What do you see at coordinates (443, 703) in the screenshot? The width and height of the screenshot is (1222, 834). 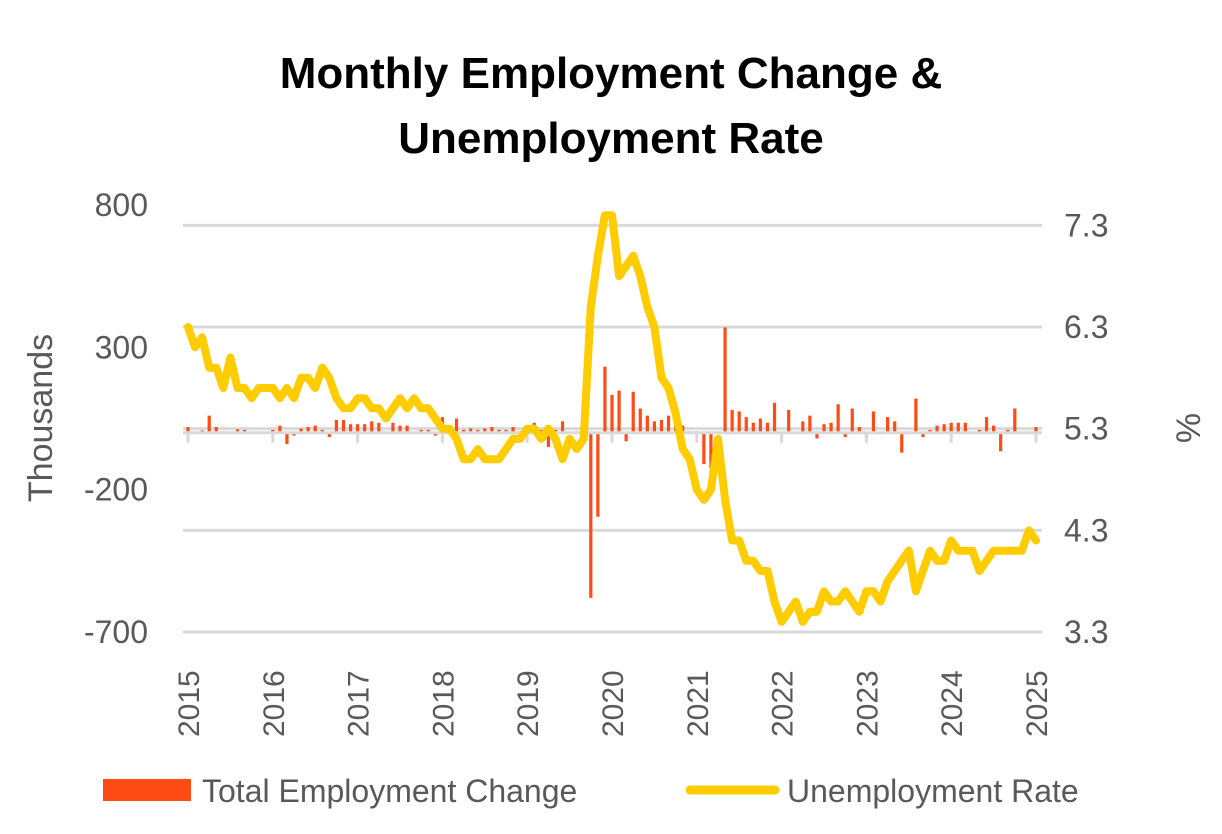 I see `x-tick-label: 2018` at bounding box center [443, 703].